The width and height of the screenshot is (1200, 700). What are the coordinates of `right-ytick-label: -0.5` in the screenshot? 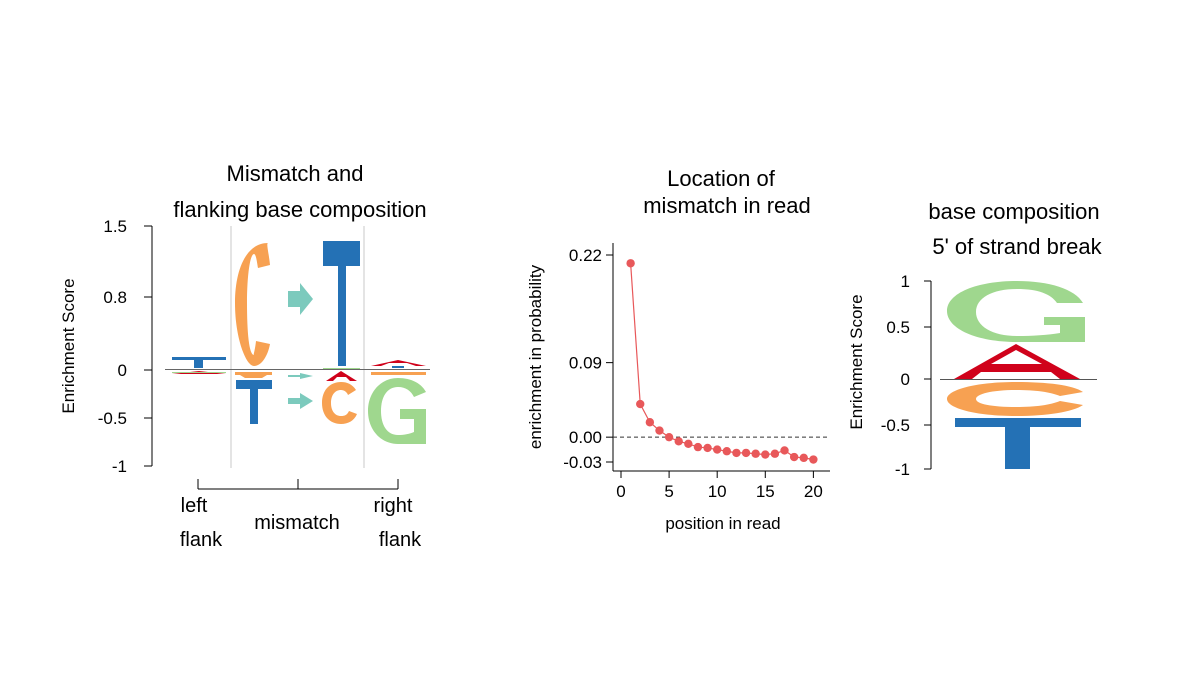 It's located at (895, 425).